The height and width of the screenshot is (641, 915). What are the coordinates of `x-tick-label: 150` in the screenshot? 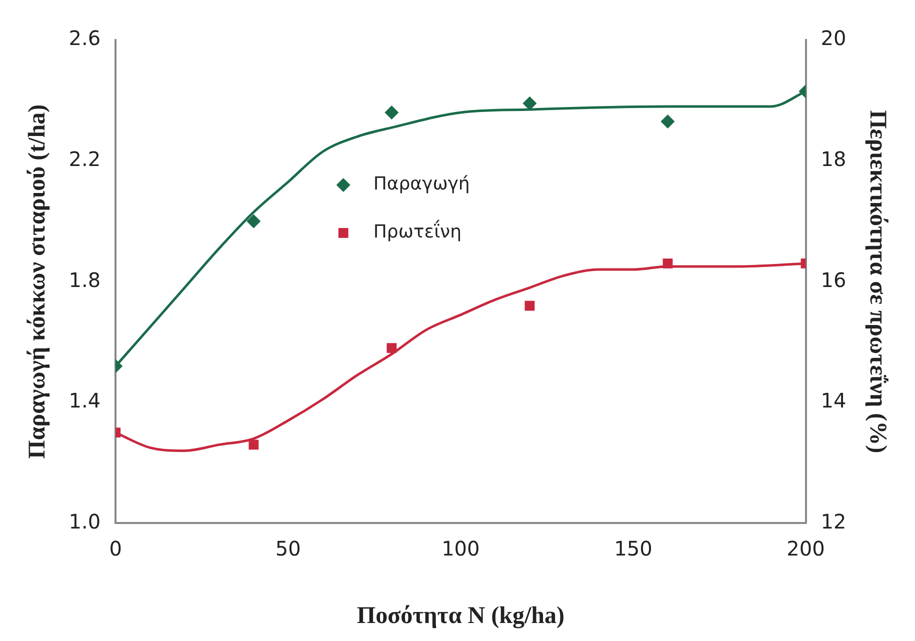 It's located at (633, 548).